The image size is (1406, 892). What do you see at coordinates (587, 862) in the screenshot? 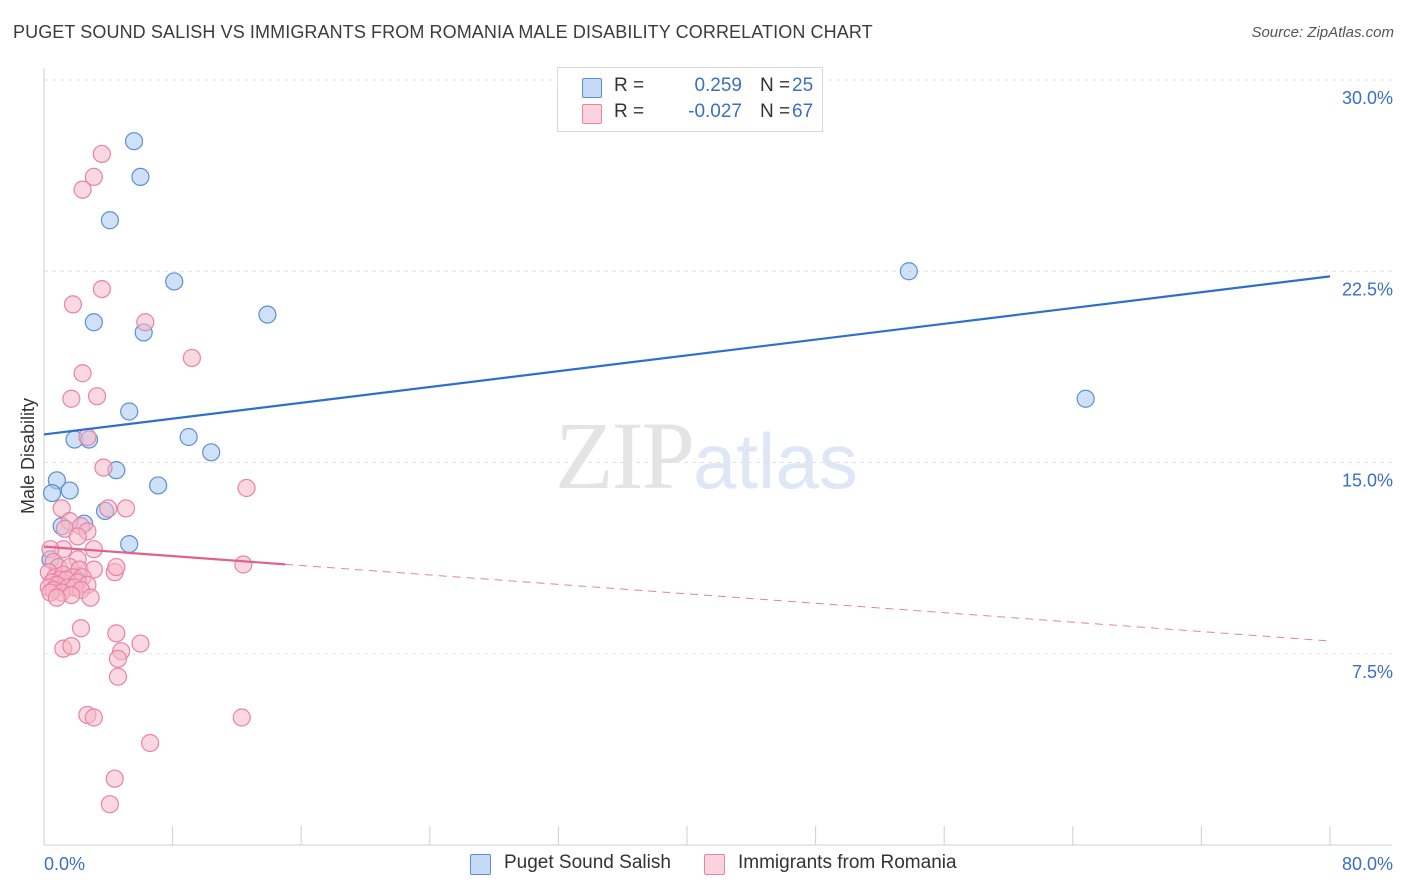
I see `bottom-legend-label-salish: Puget Sound Salish` at bounding box center [587, 862].